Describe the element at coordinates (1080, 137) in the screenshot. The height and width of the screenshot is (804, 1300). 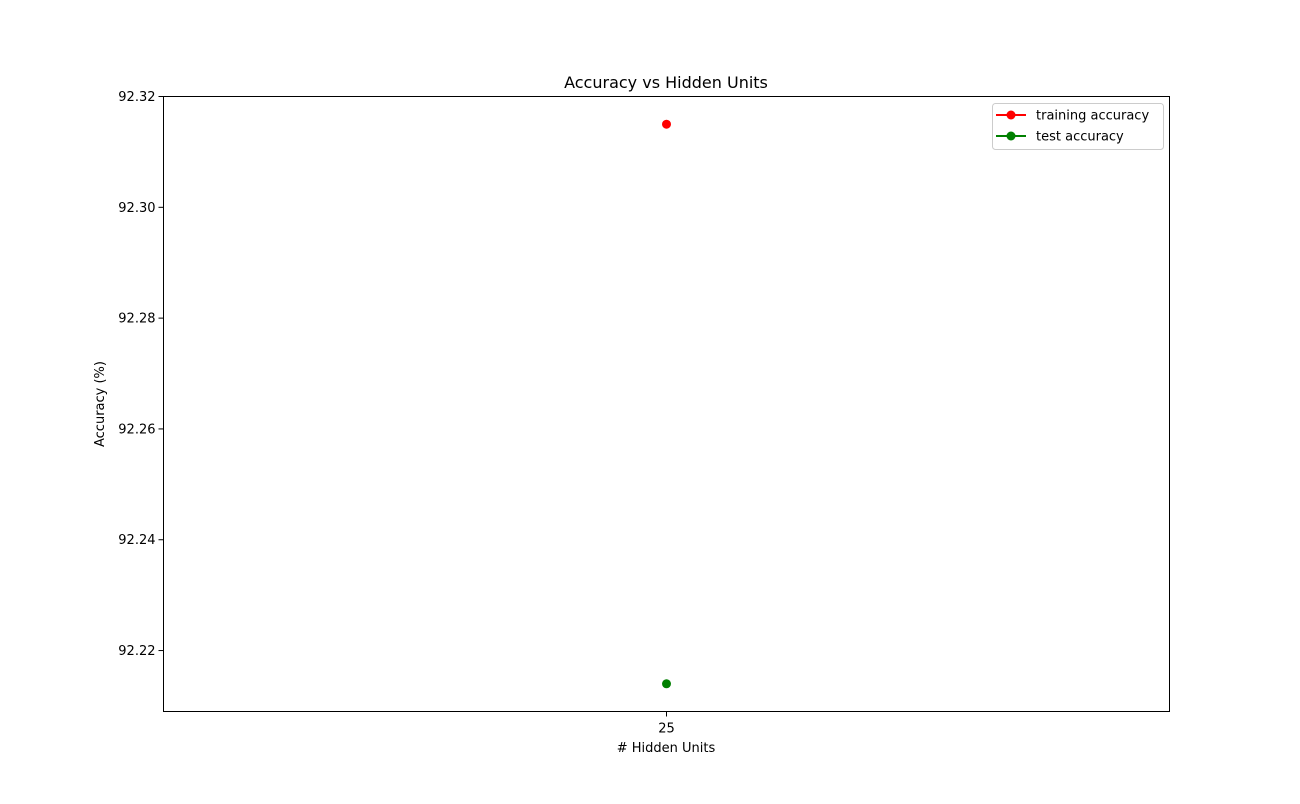
I see `legend-label-test-accuracy: test accuracy` at that location.